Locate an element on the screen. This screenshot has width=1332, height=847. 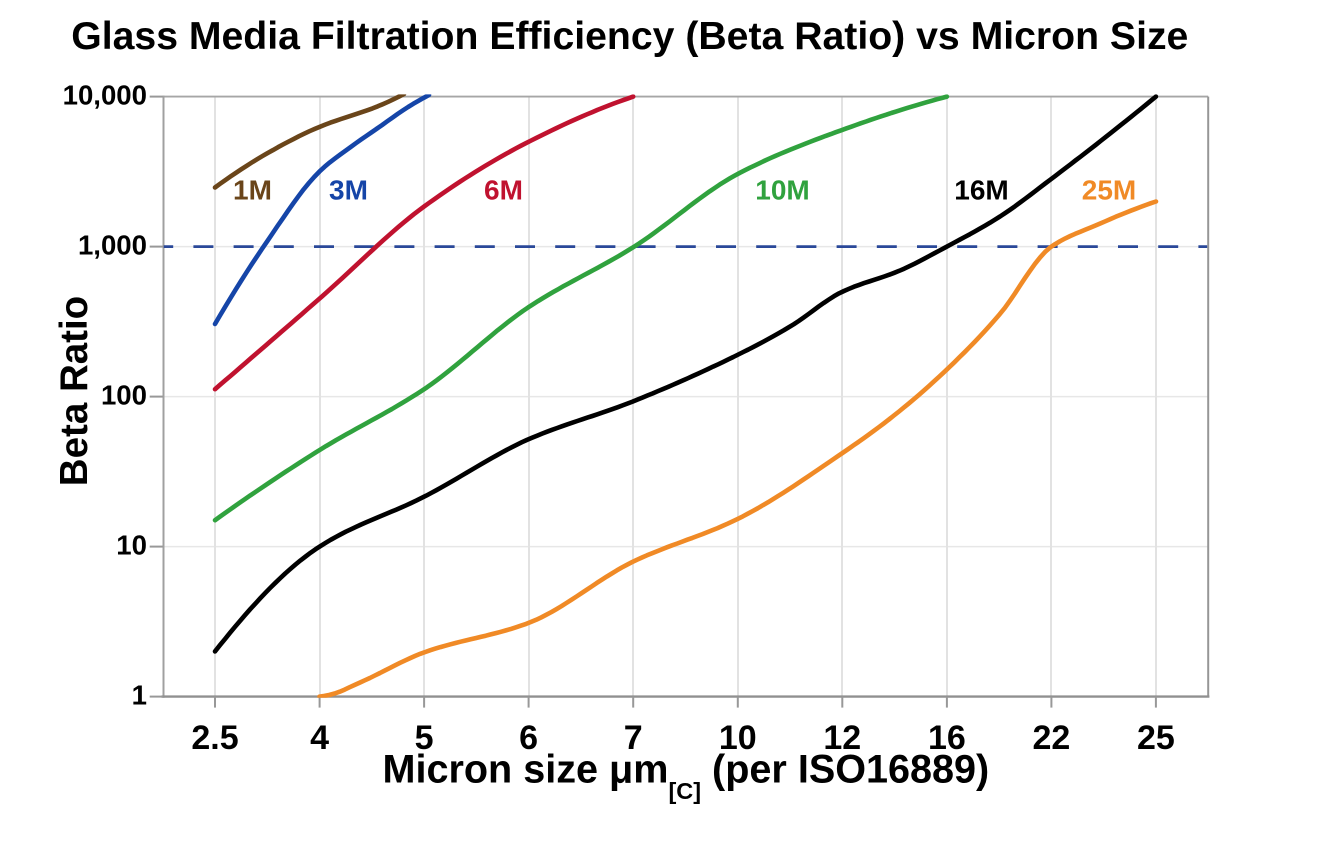
svg-text: 25 is located at coordinates (1156, 738).